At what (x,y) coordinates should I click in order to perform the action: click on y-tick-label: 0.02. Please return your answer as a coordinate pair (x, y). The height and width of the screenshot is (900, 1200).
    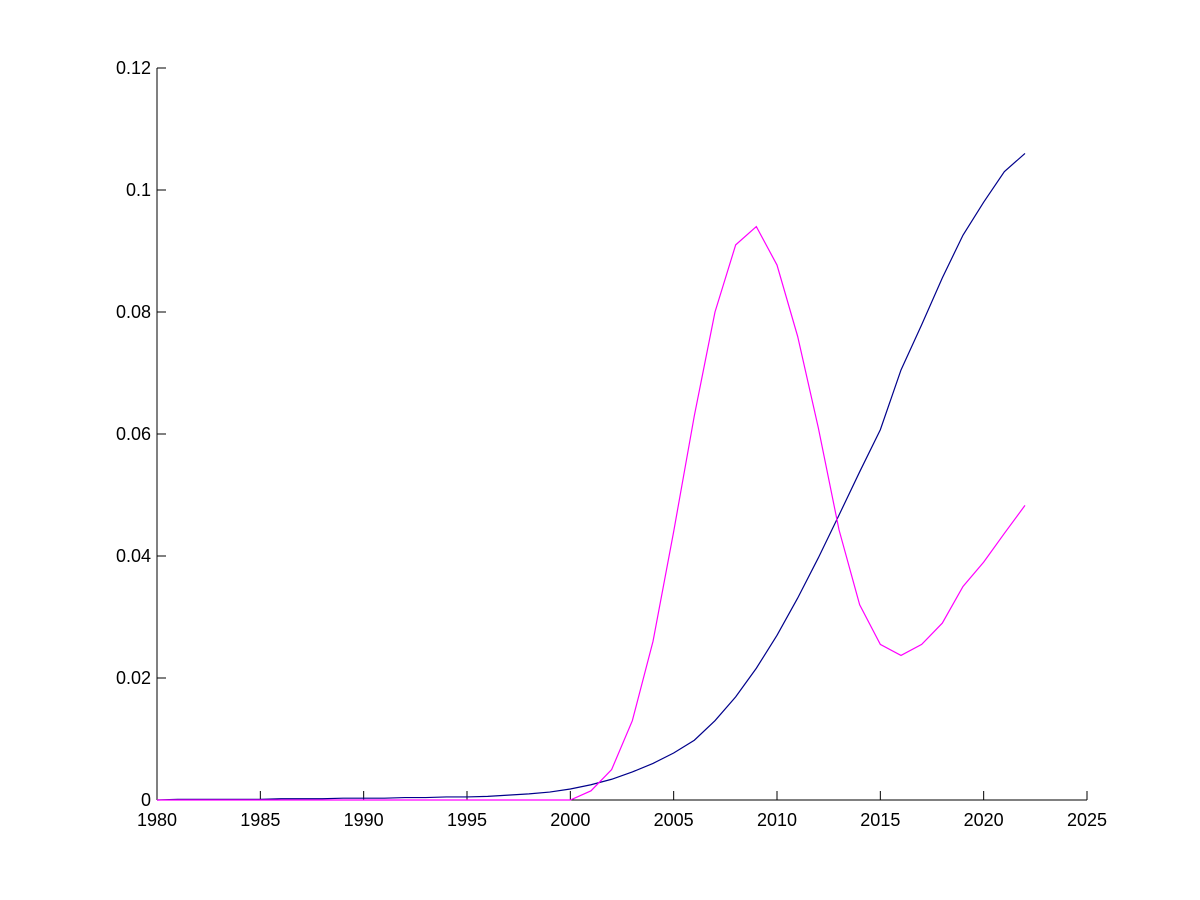
    Looking at the image, I should click on (133, 678).